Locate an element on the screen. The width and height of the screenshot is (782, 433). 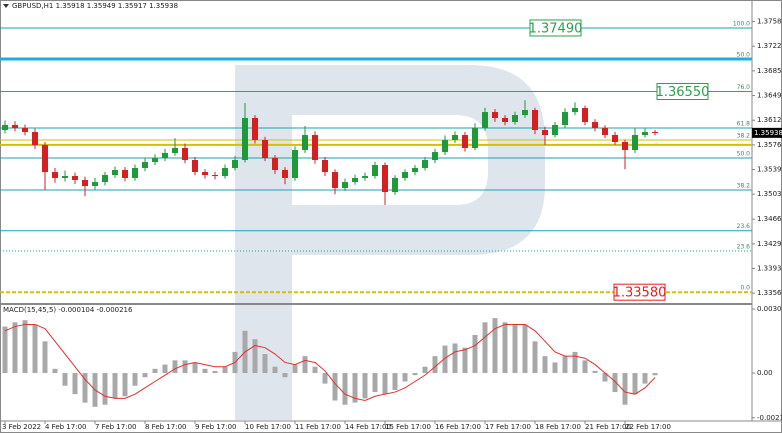
y-tick-label: 1.35760 is located at coordinates (769, 145).